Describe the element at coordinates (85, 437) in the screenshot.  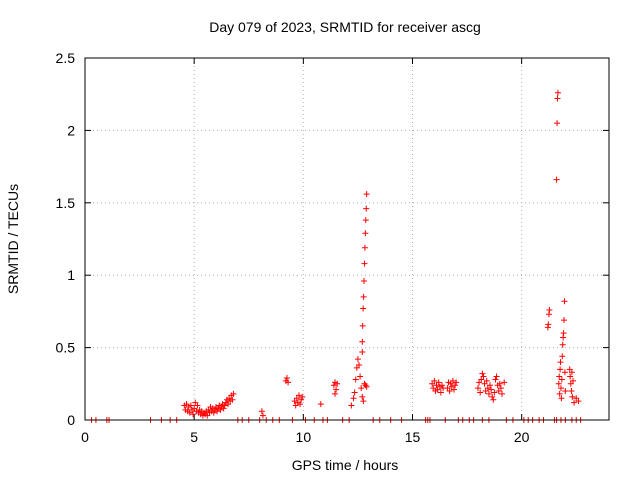
I see `x-tick-label: 0` at that location.